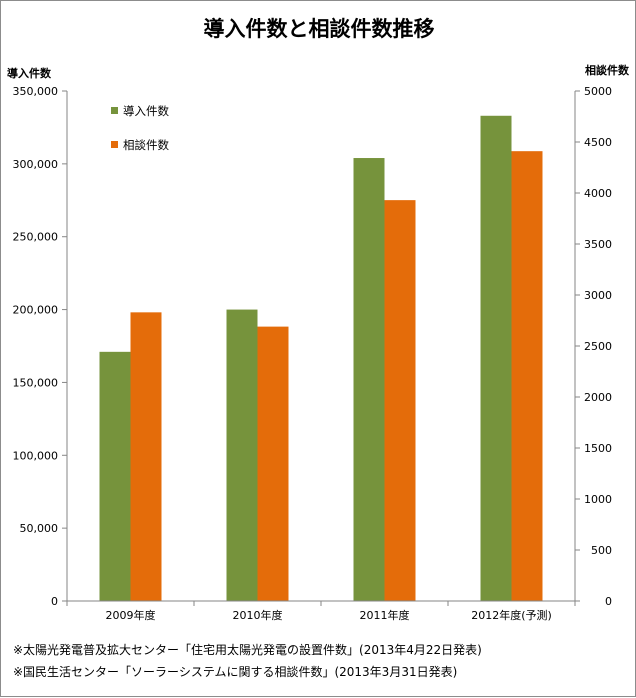 Image resolution: width=636 pixels, height=698 pixels. I want to click on y-right-tick-label: 1500, so click(598, 448).